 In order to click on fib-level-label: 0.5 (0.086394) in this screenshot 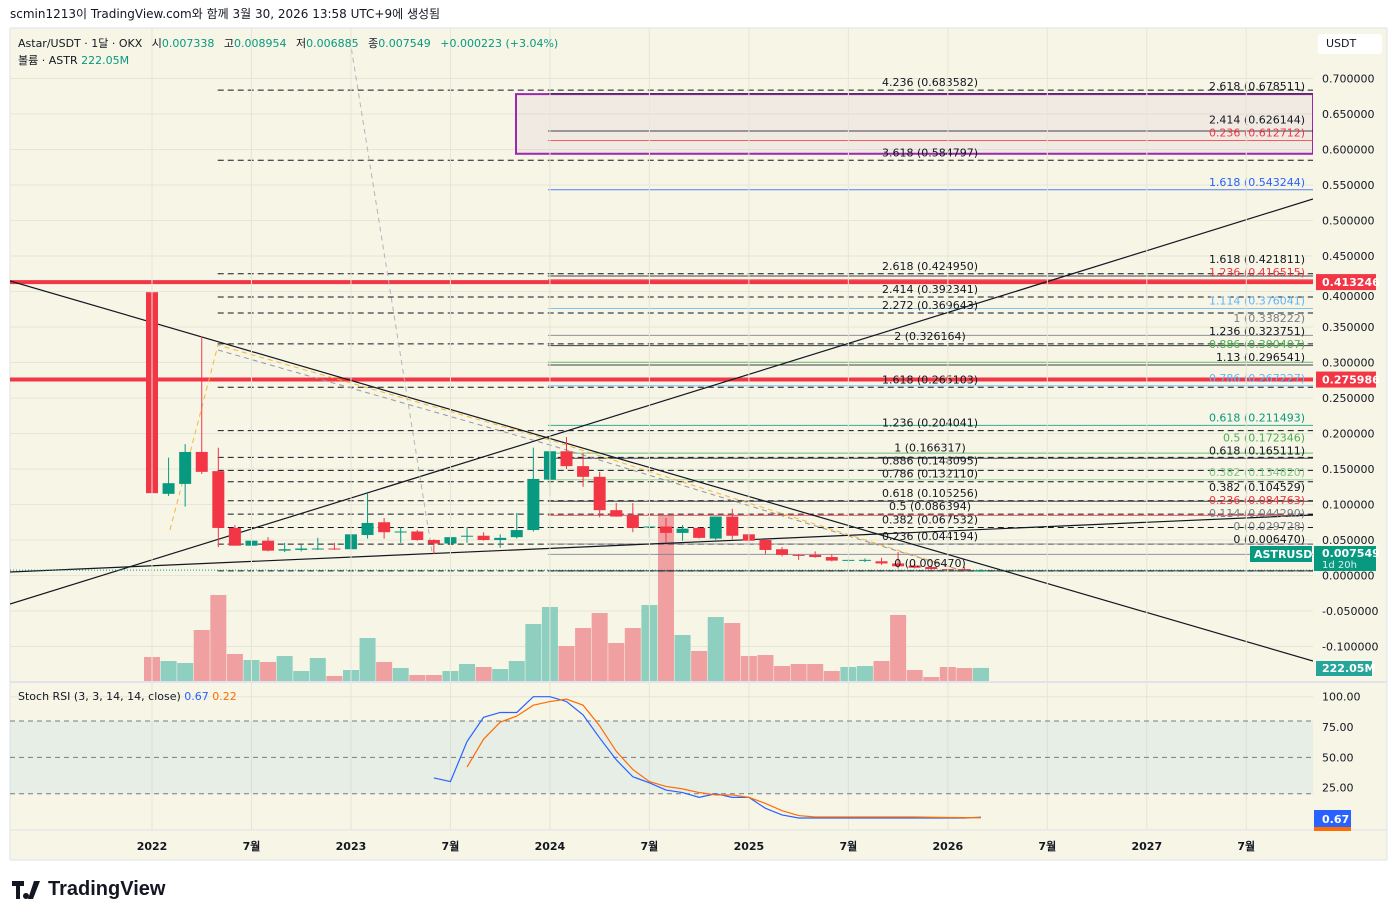, I will do `click(930, 506)`.